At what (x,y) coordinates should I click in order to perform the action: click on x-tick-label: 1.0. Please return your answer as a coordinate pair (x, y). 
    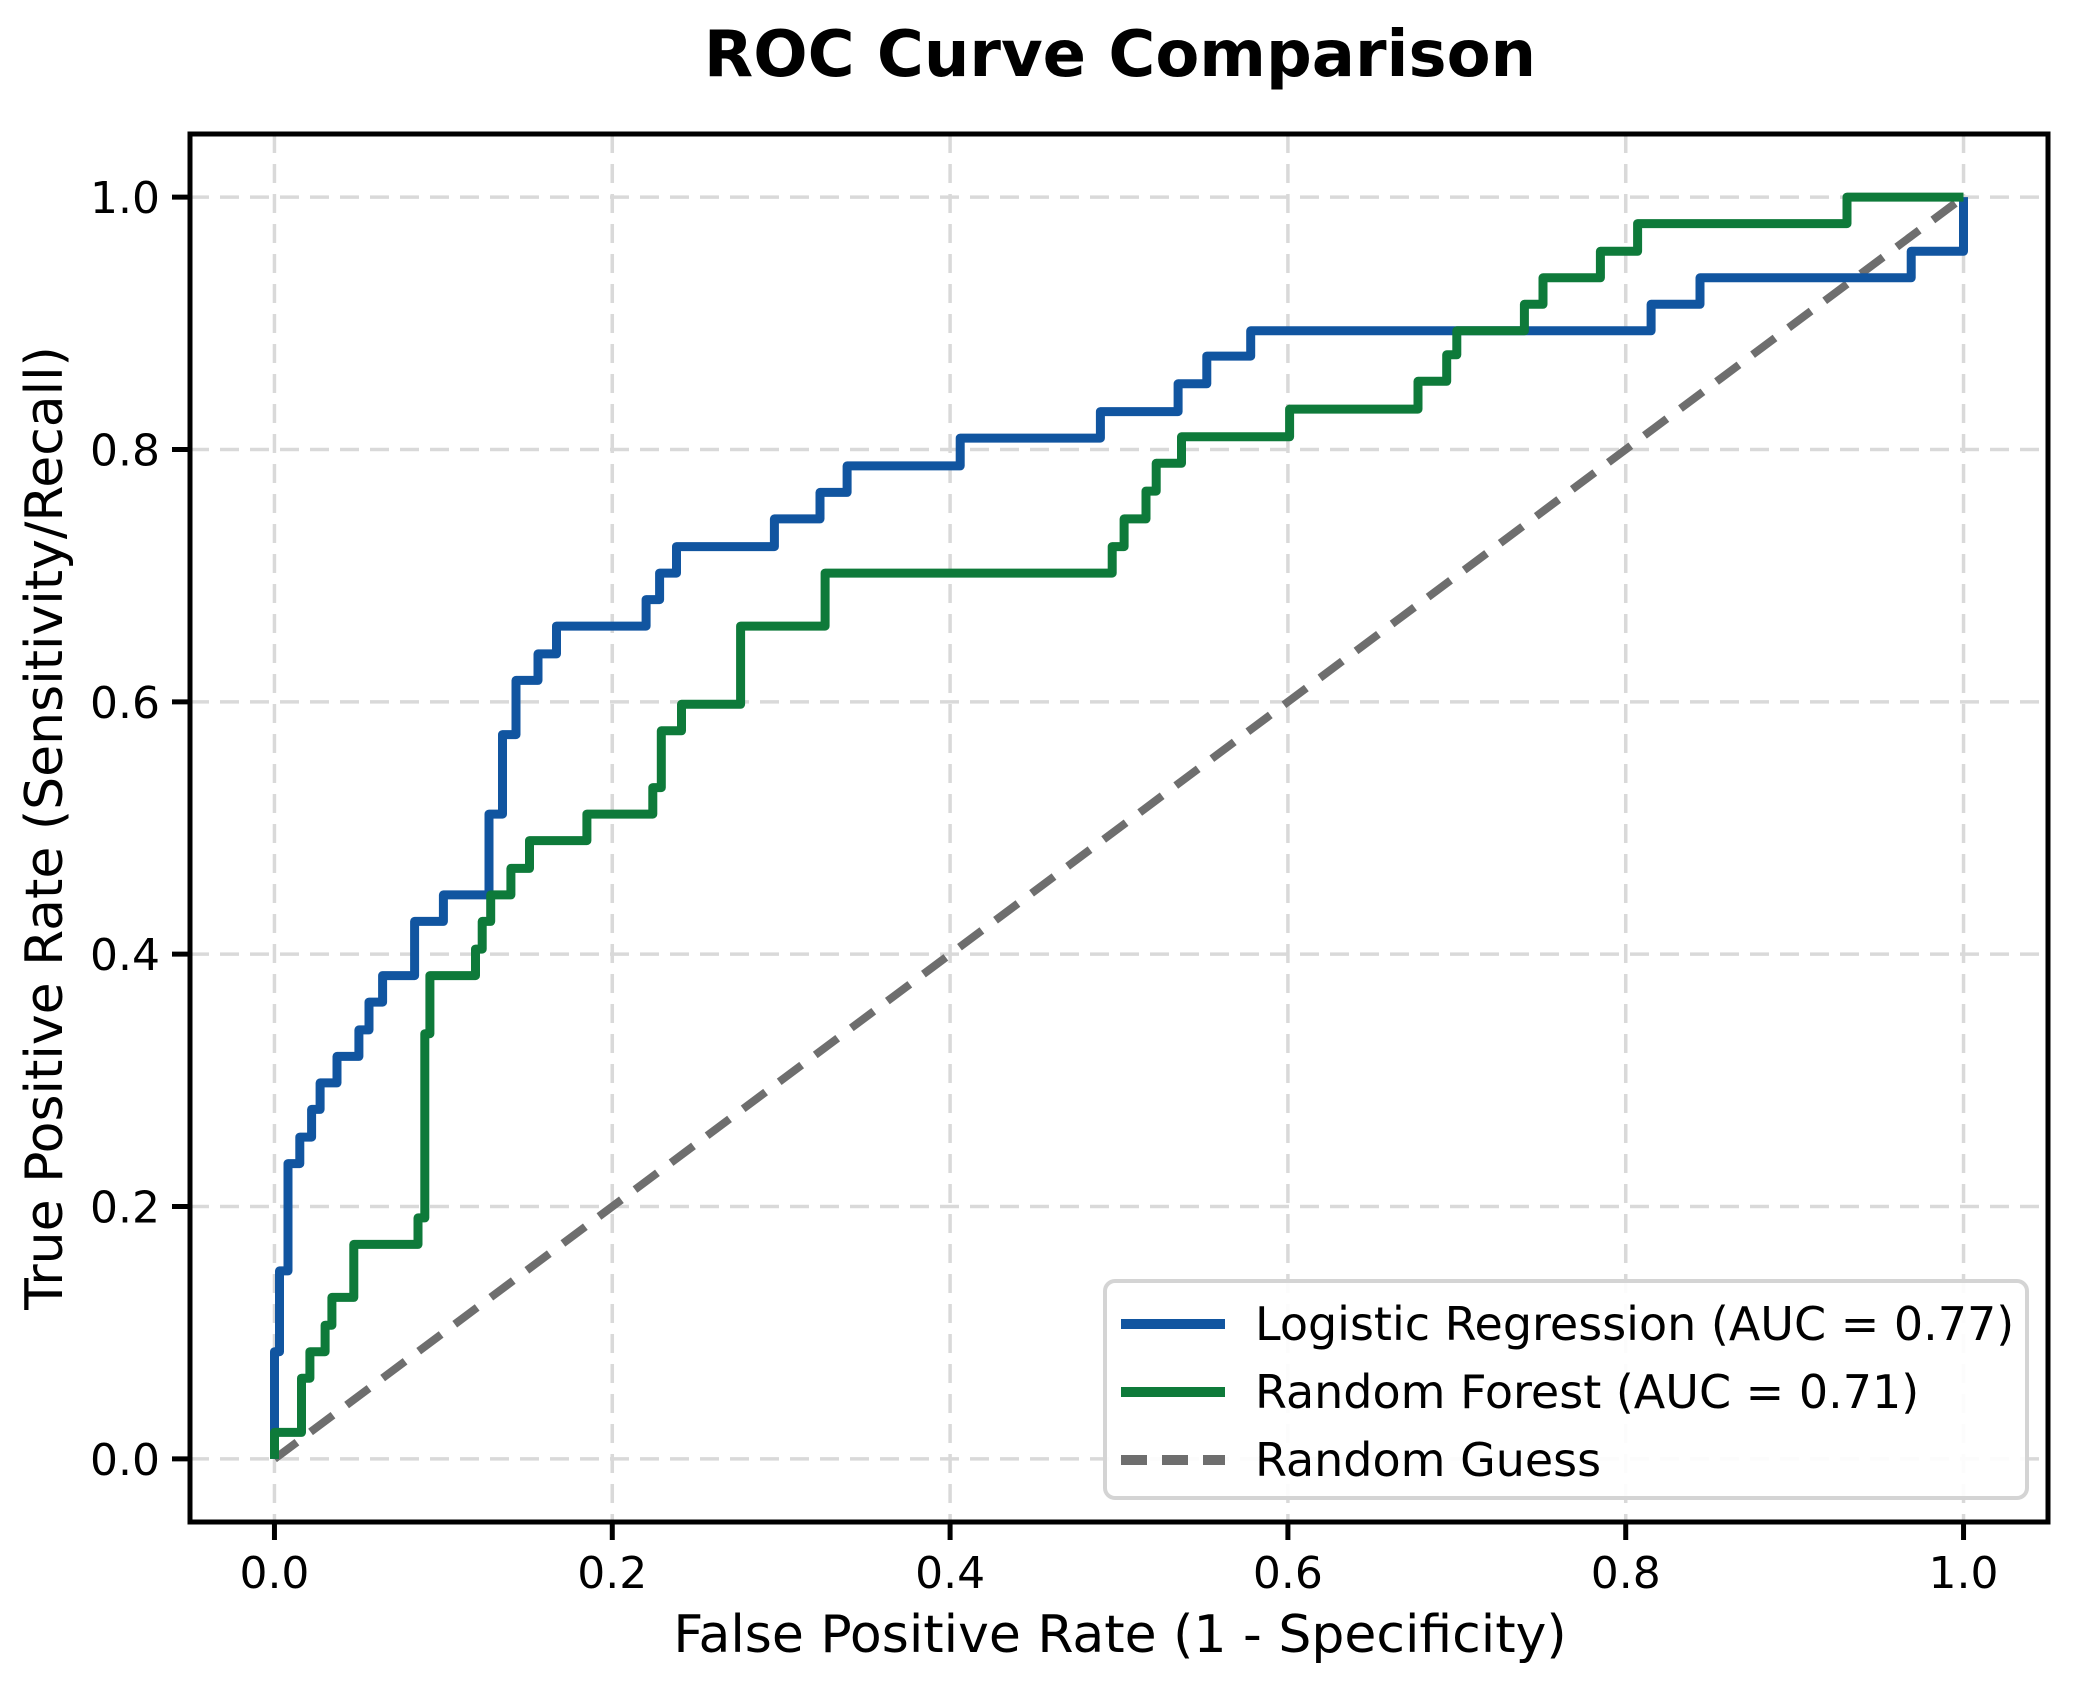
    Looking at the image, I should click on (1964, 1573).